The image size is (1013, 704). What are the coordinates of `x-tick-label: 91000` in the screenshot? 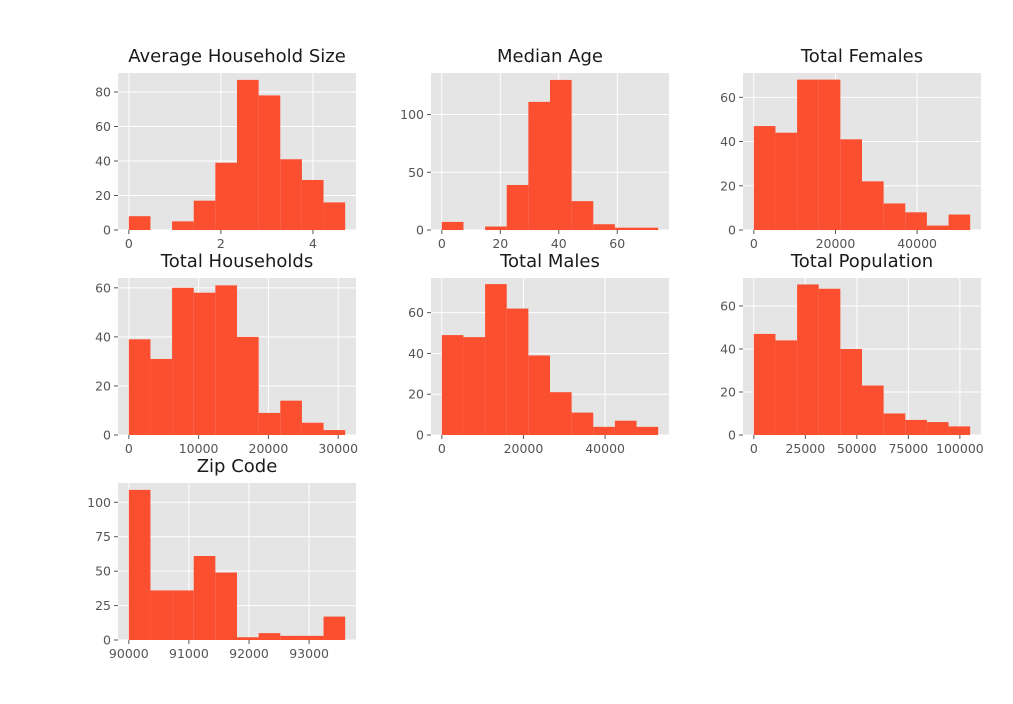 It's located at (189, 653).